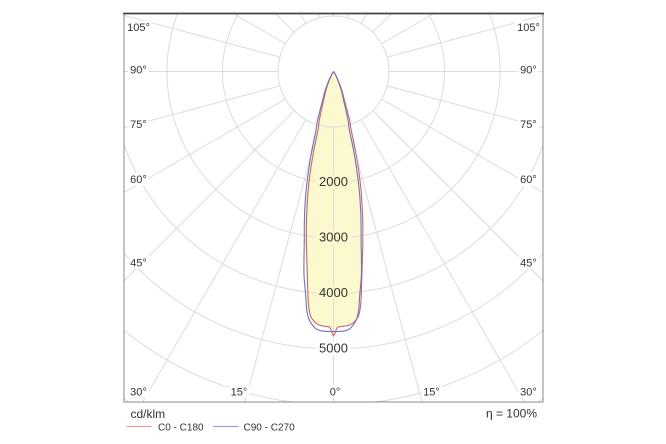  Describe the element at coordinates (333, 292) in the screenshot. I see `svg-text: 4000` at that location.